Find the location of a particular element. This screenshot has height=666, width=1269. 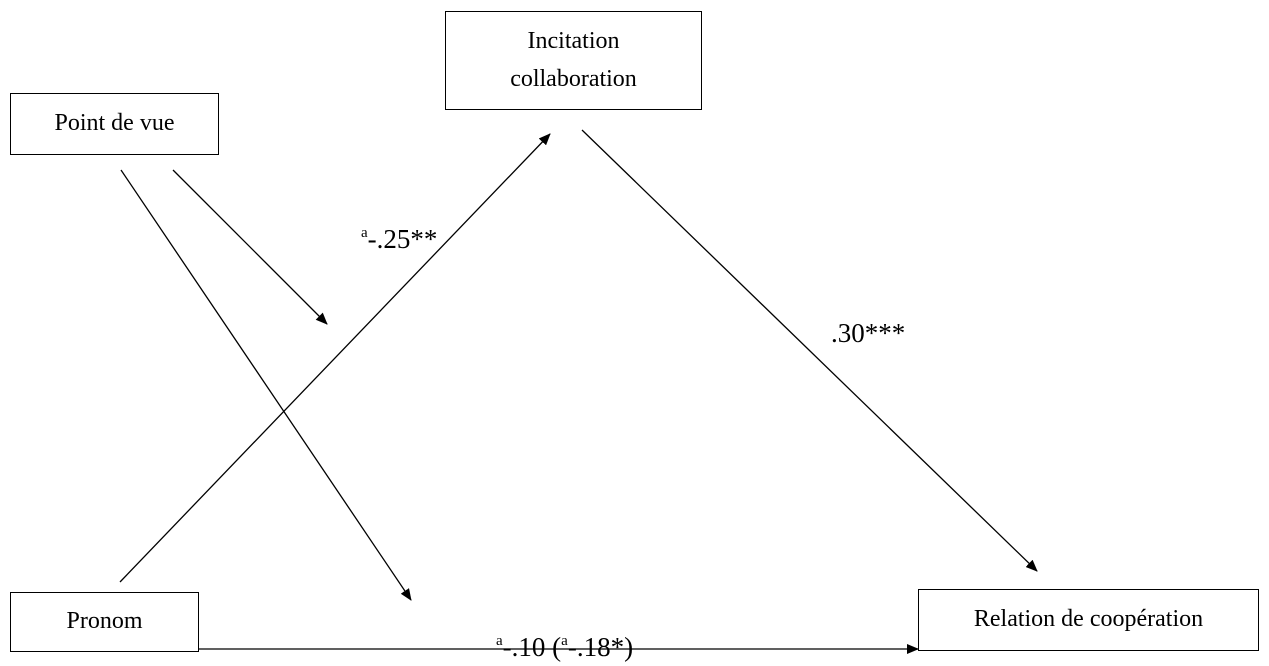

node-pronom: Pronom is located at coordinates (104, 622).